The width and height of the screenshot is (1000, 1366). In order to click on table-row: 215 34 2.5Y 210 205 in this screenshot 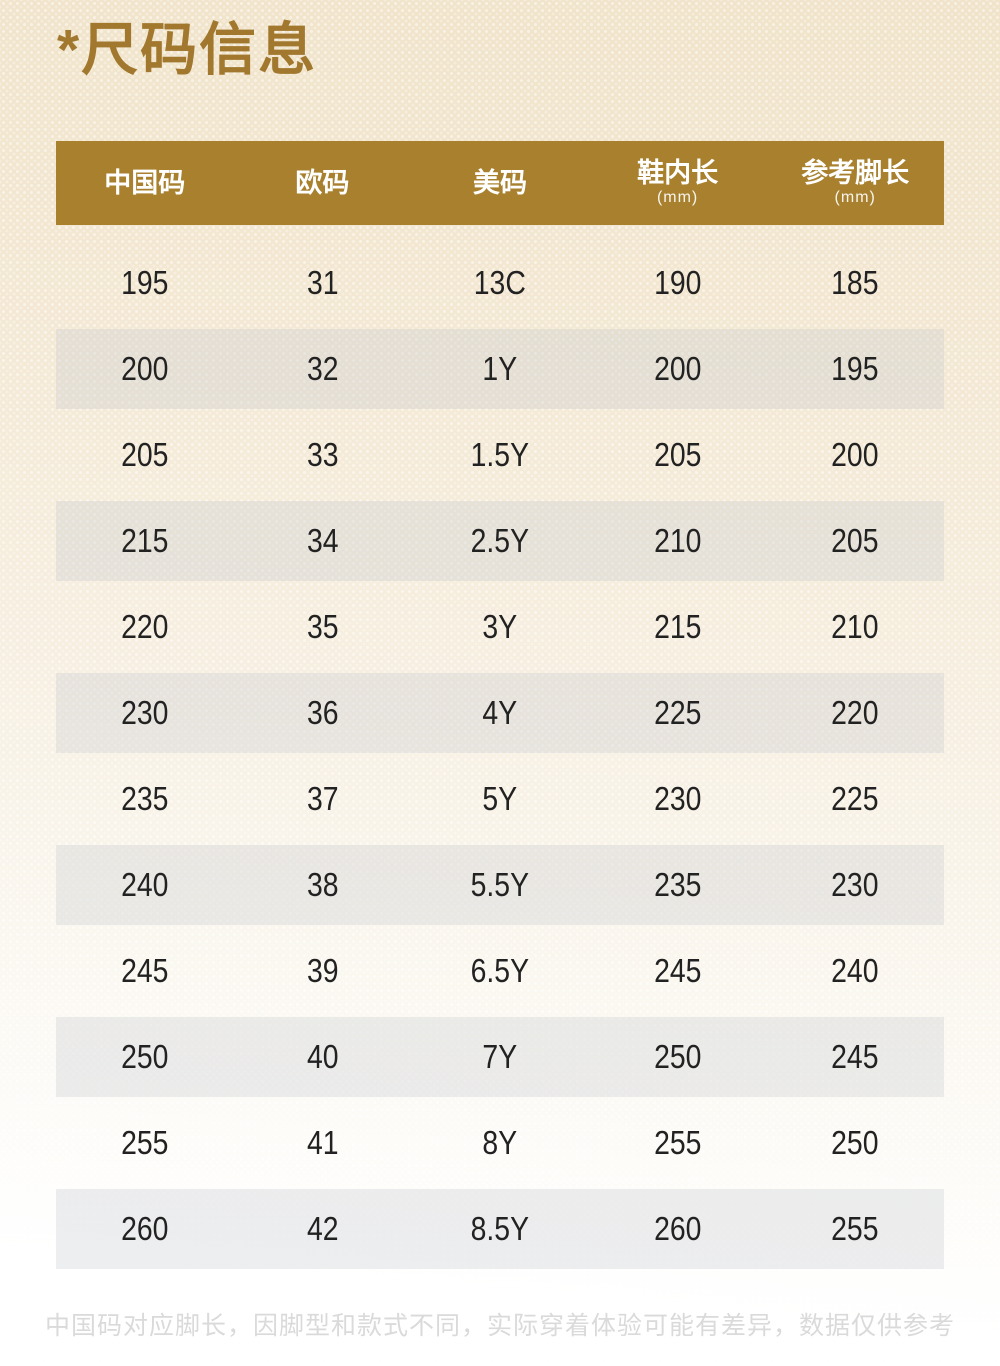, I will do `click(500, 541)`.